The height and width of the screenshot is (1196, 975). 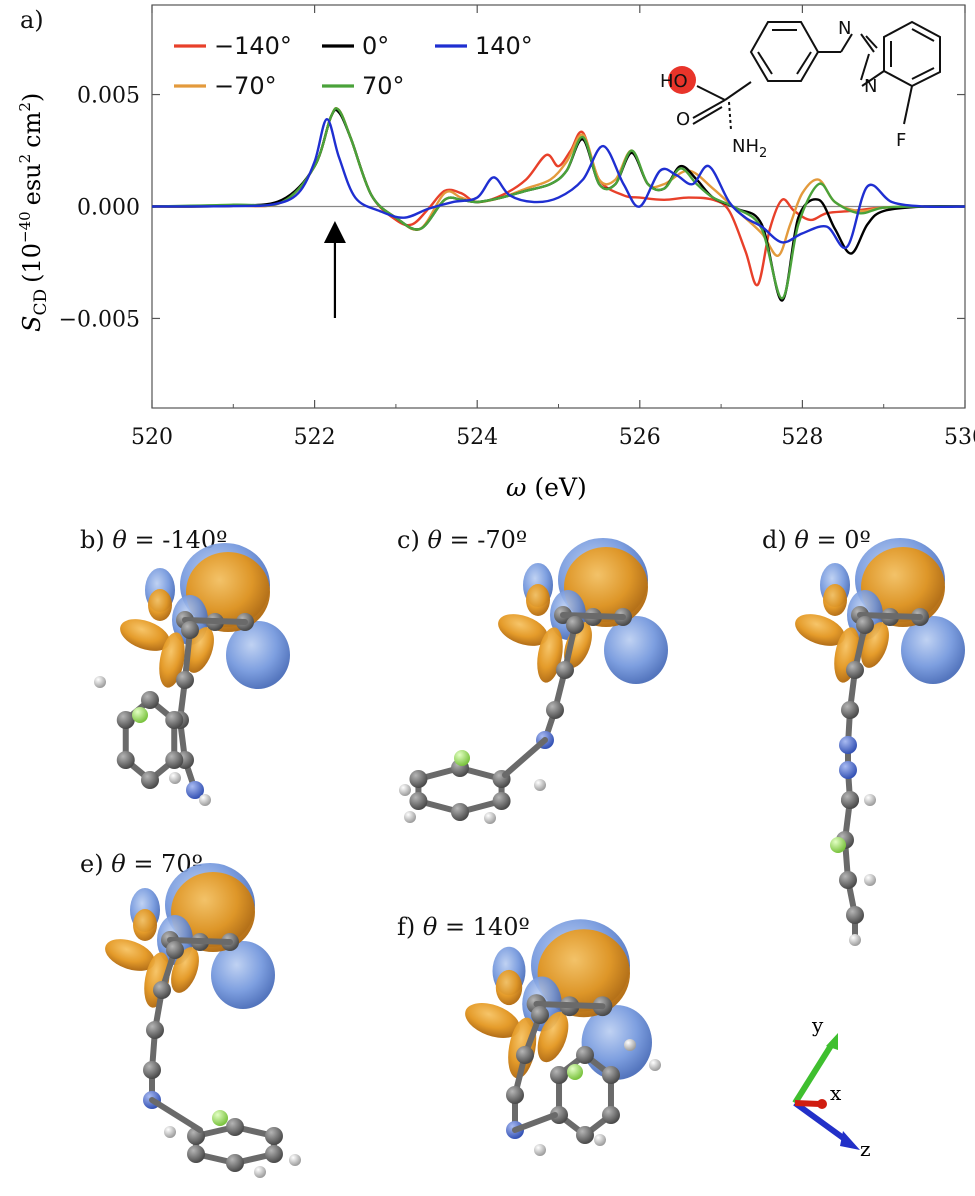 What do you see at coordinates (870, 86) in the screenshot?
I see `mol-n2: N` at bounding box center [870, 86].